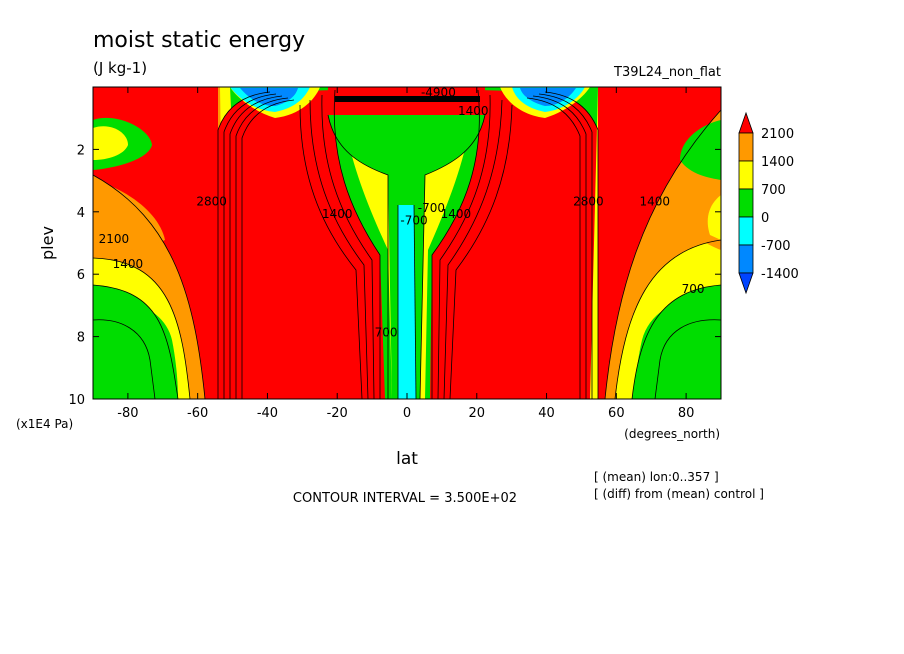  What do you see at coordinates (267, 413) in the screenshot?
I see `x-tick-label: -40` at bounding box center [267, 413].